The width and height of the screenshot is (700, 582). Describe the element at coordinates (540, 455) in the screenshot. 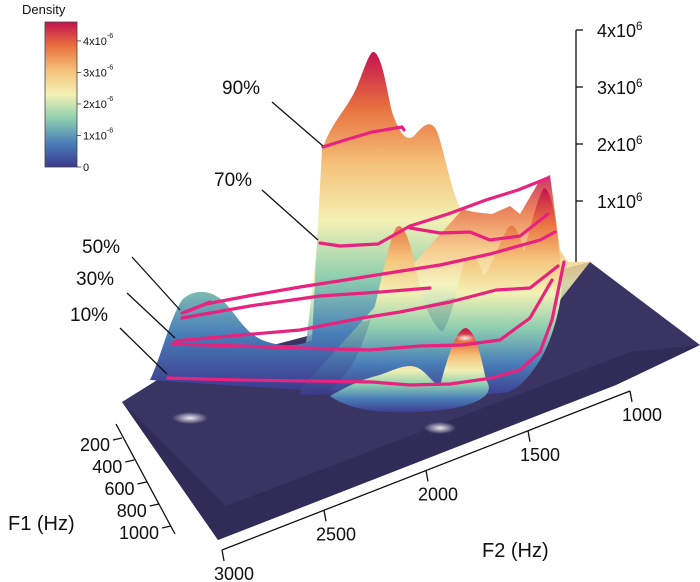

I see `f2-tick-label: 1500` at that location.